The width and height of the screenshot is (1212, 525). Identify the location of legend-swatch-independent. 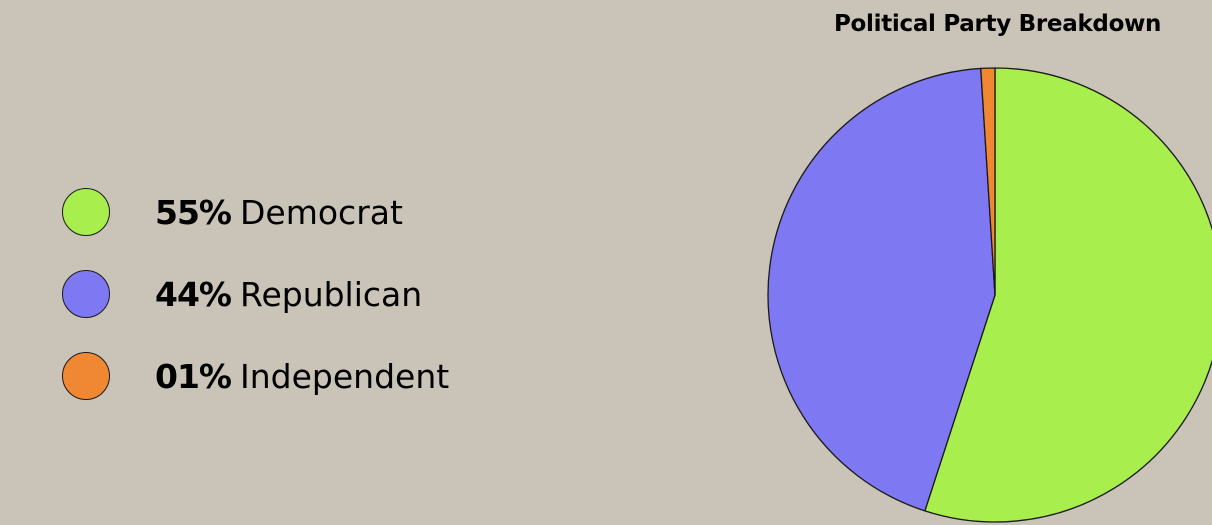
(86, 376).